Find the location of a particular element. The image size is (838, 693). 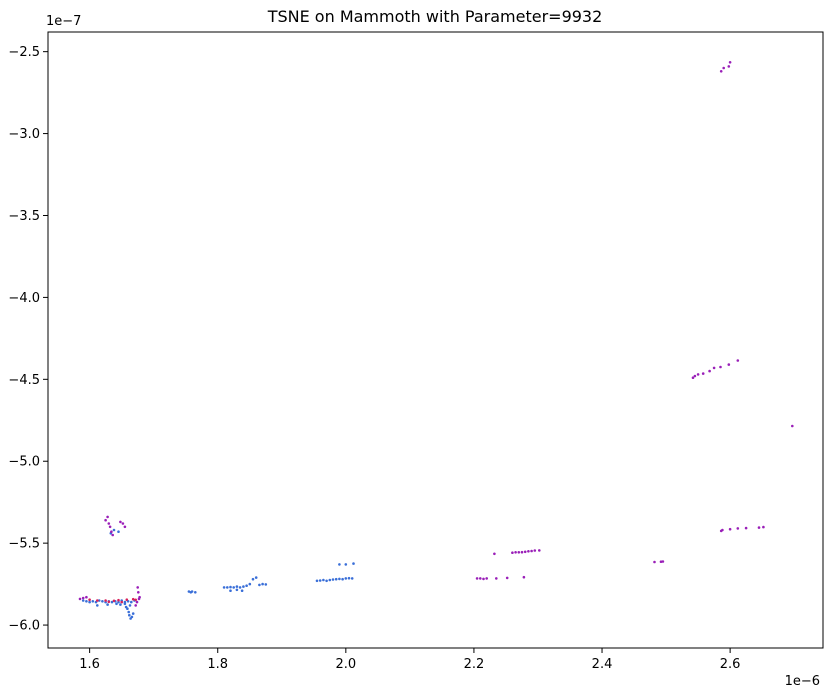

y-tick-label: −5.0 is located at coordinates (24, 462).